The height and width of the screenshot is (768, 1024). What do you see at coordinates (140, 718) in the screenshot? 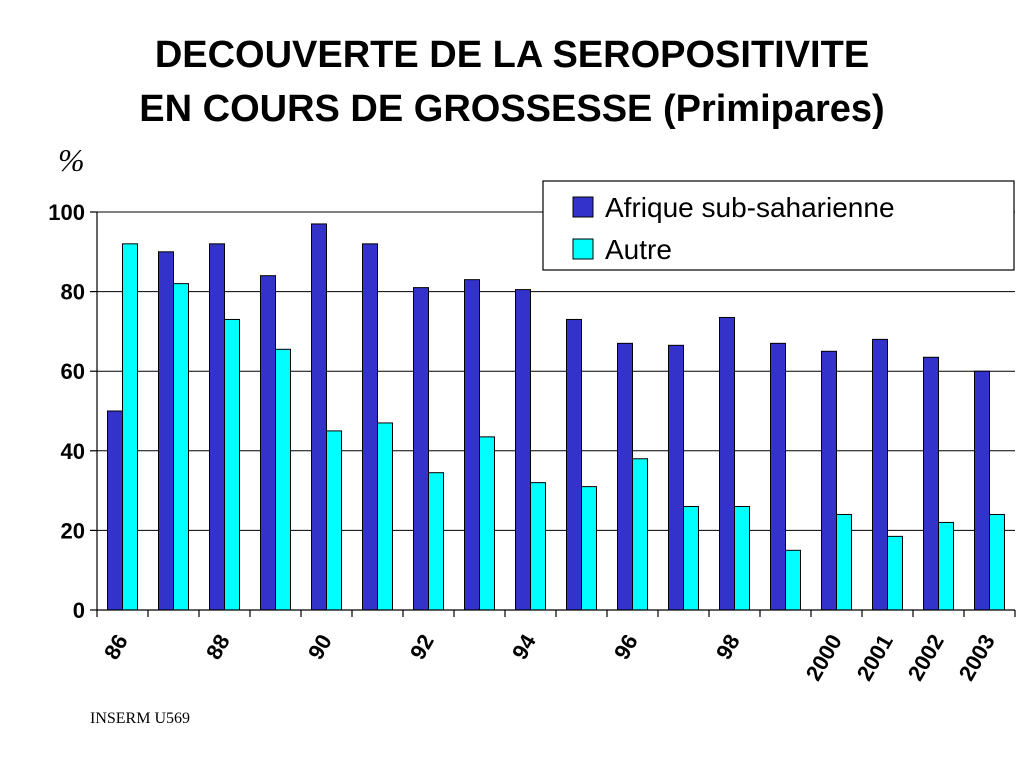
I see `footer-credit: INSERM U569` at bounding box center [140, 718].